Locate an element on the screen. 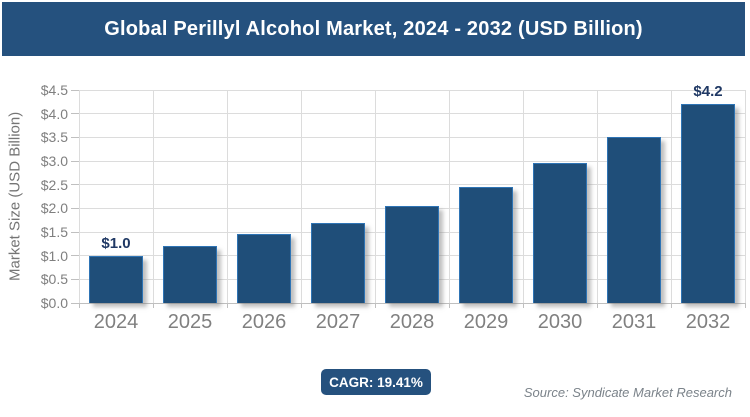  x-tick-label: 2029 is located at coordinates (486, 322).